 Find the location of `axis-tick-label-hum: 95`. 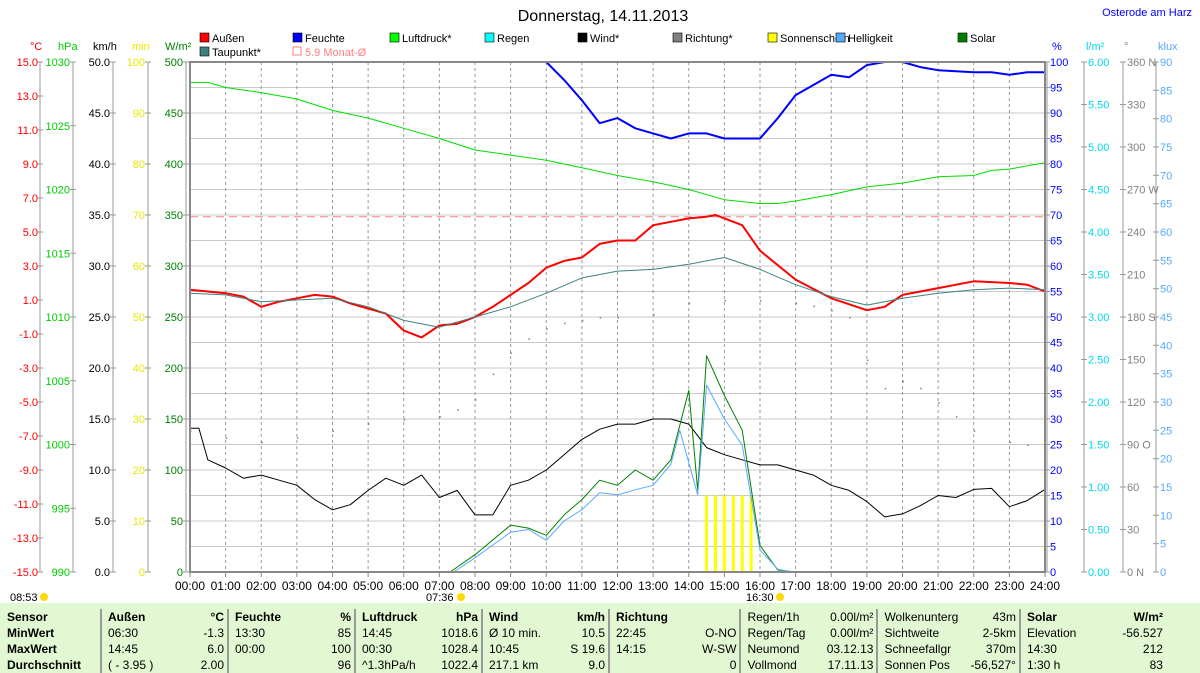

axis-tick-label-hum: 95 is located at coordinates (1056, 89).